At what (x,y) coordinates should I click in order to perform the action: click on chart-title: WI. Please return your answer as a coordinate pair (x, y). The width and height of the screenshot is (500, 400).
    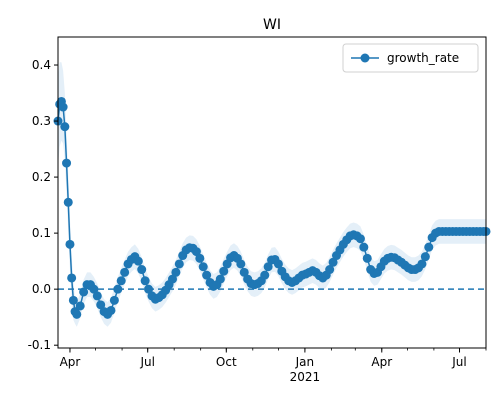
    Looking at the image, I should click on (272, 25).